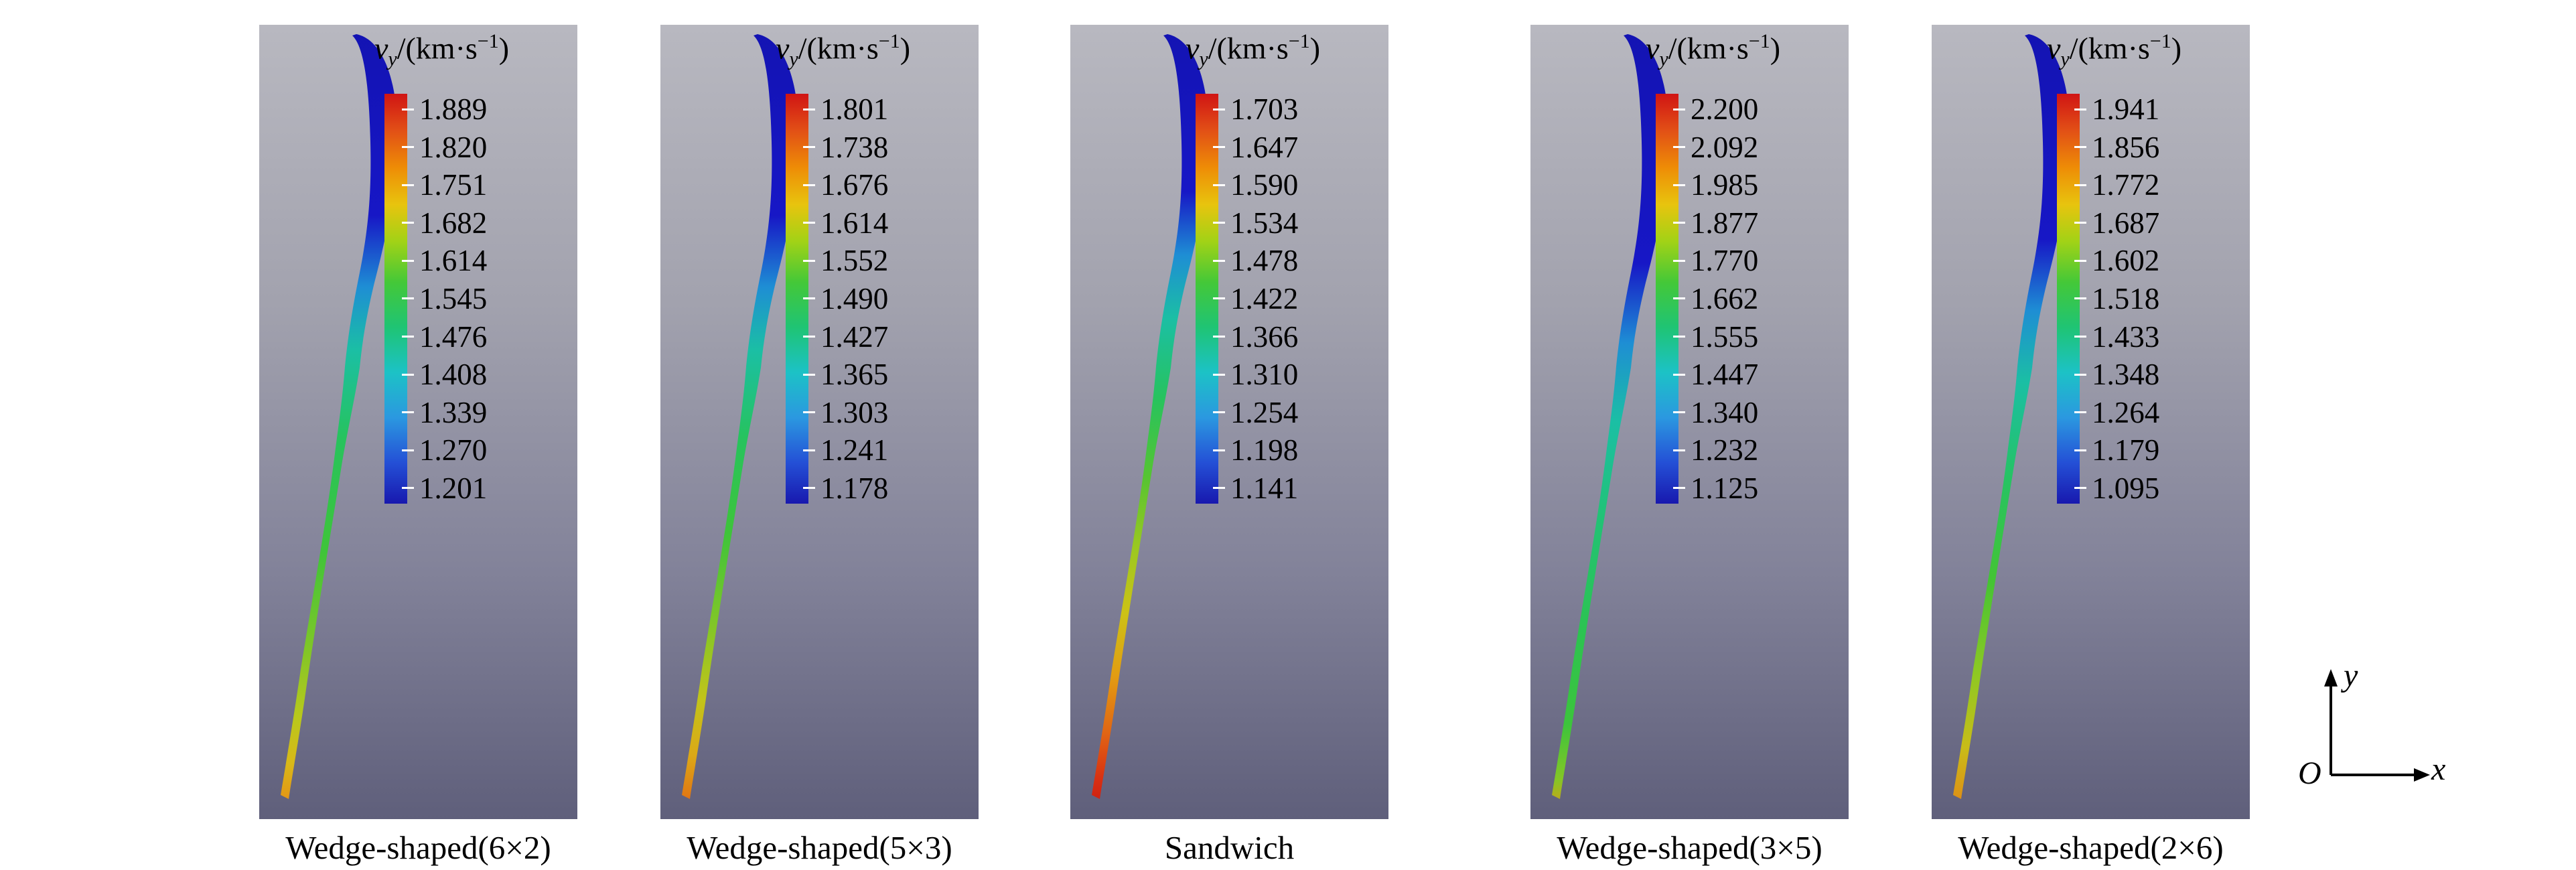  I want to click on colorbar-tick: 1.682, so click(444, 223).